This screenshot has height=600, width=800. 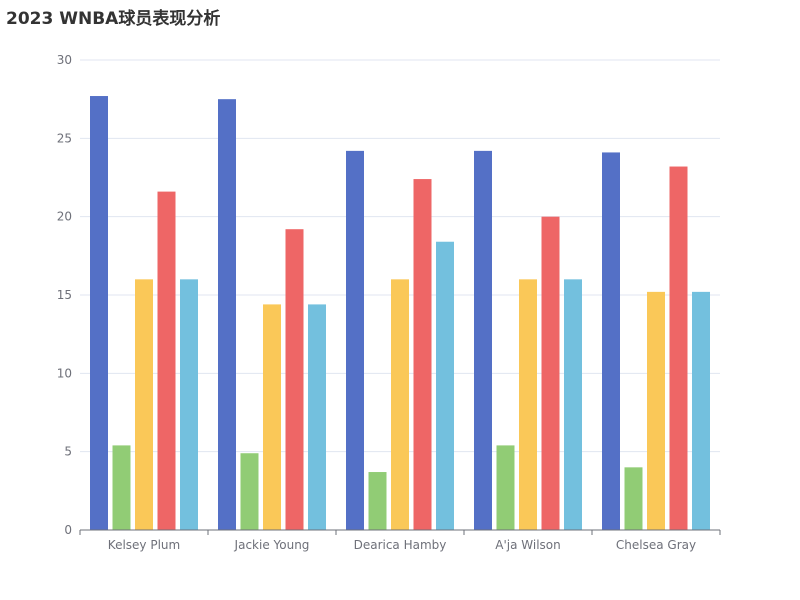 What do you see at coordinates (400, 545) in the screenshot?
I see `x-tick-label: Dearica Hamby` at bounding box center [400, 545].